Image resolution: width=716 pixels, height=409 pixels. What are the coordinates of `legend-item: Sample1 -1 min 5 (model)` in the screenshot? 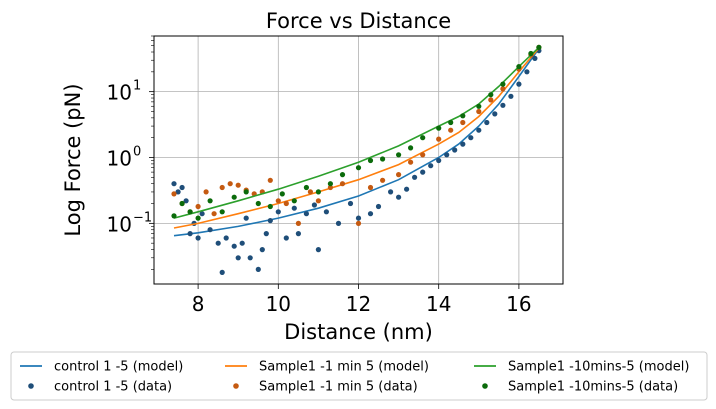 It's located at (327, 367).